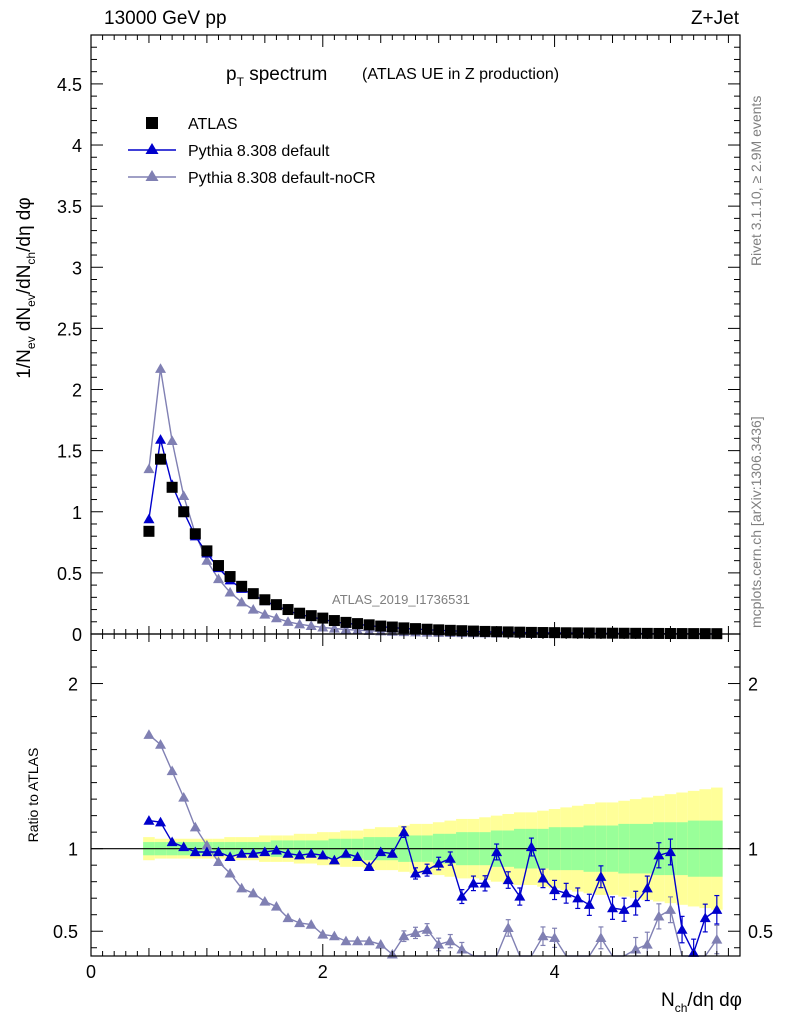  I want to click on ratio-y-tick-label: 2, so click(73, 685).